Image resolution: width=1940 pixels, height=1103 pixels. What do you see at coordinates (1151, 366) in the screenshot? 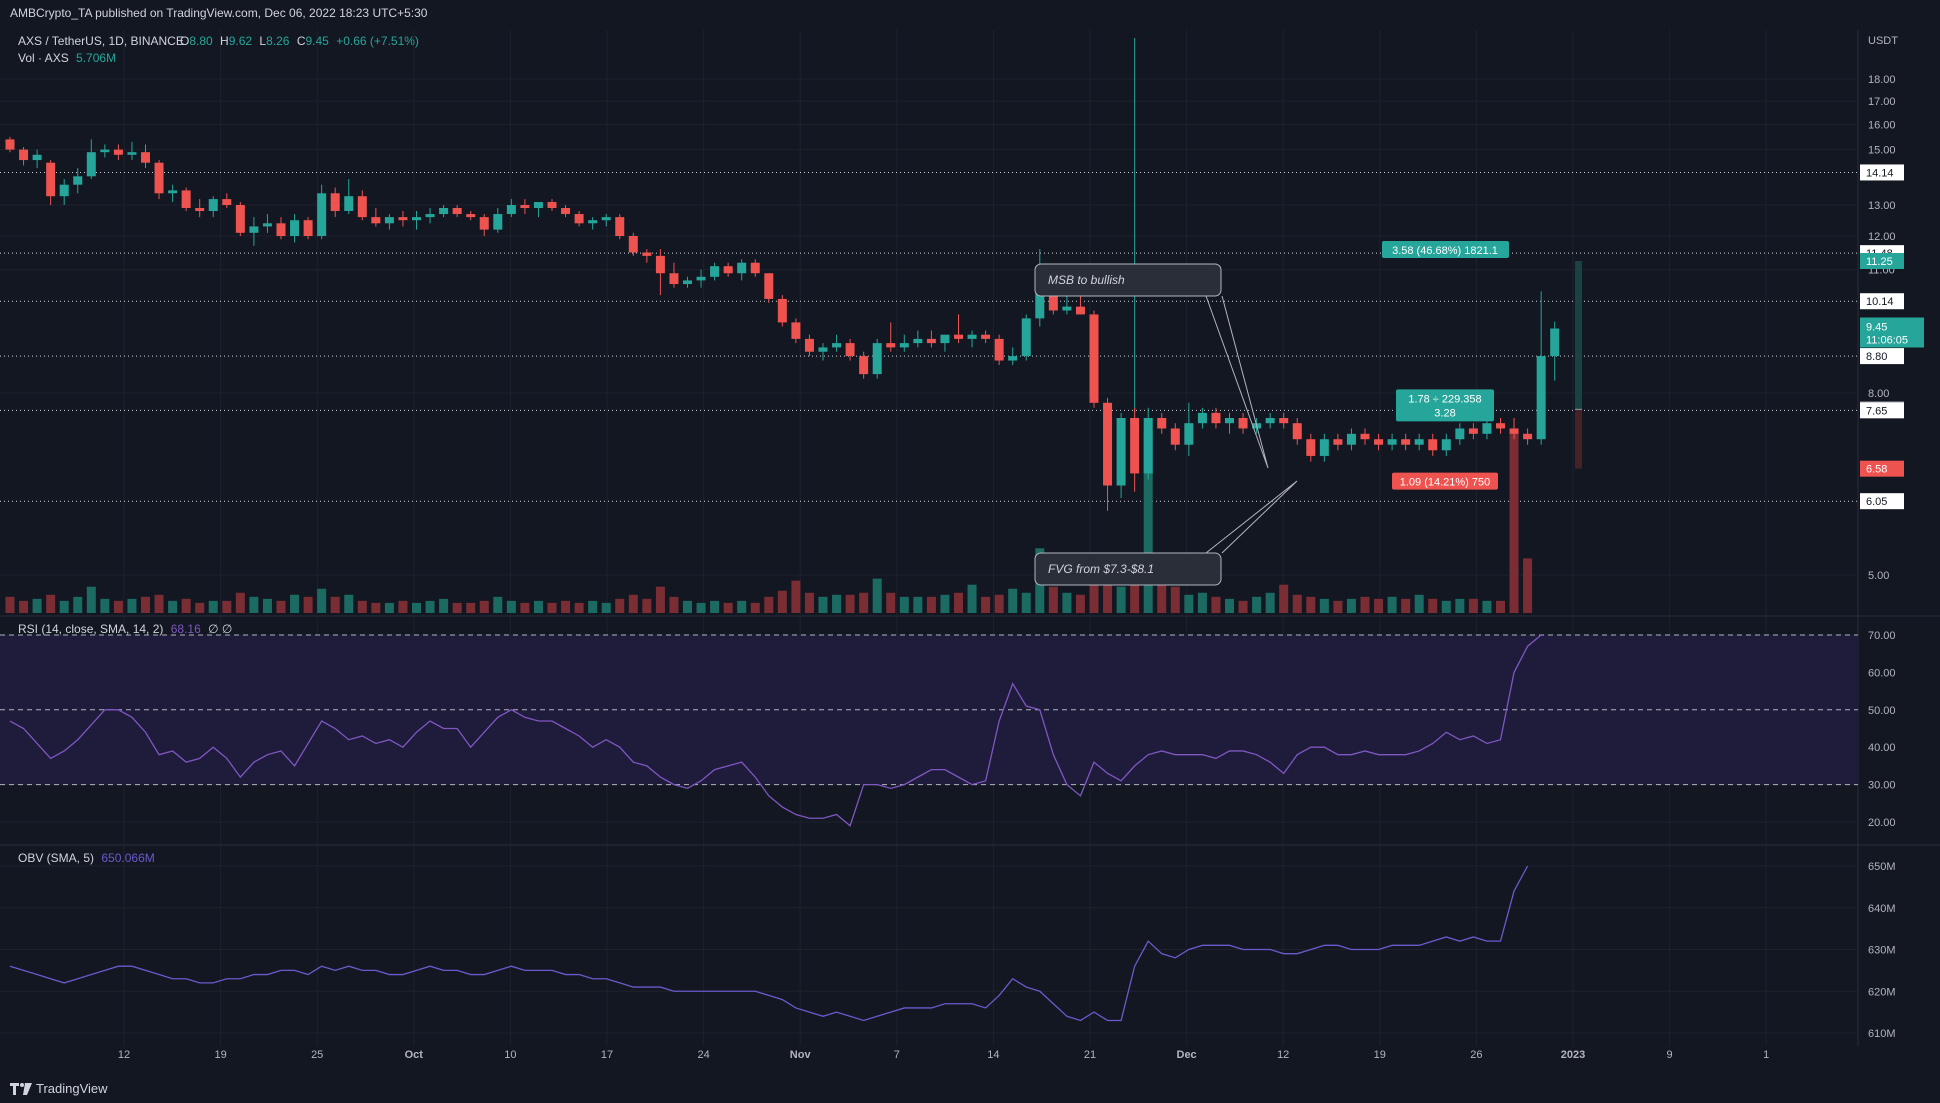
I see `msb-annotation: MSB to bullish` at bounding box center [1151, 366].